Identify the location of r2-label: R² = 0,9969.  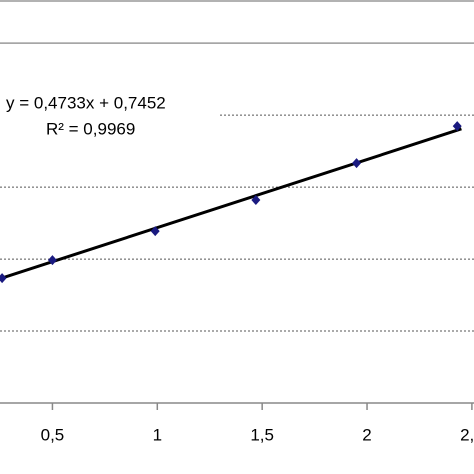
(90, 128).